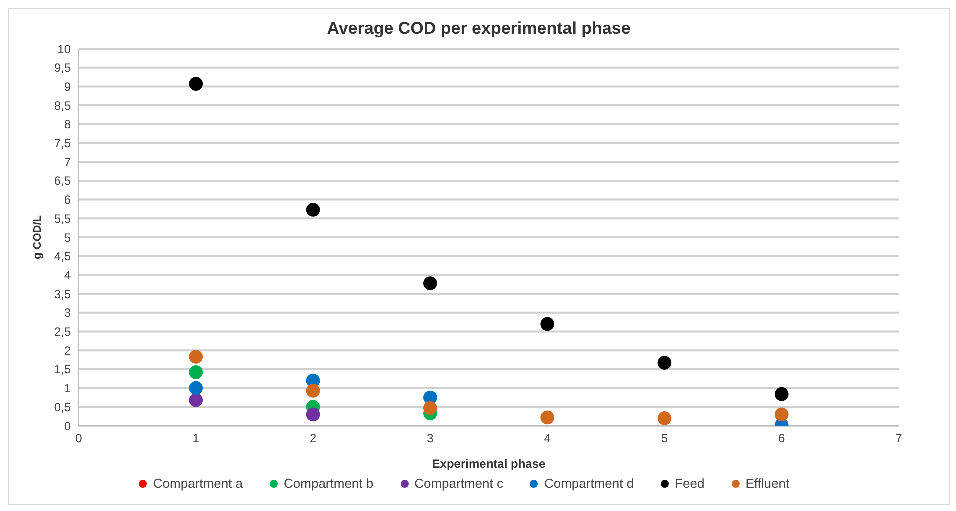 Image resolution: width=956 pixels, height=511 pixels. Describe the element at coordinates (63, 219) in the screenshot. I see `y-tick-label: 5,5` at that location.